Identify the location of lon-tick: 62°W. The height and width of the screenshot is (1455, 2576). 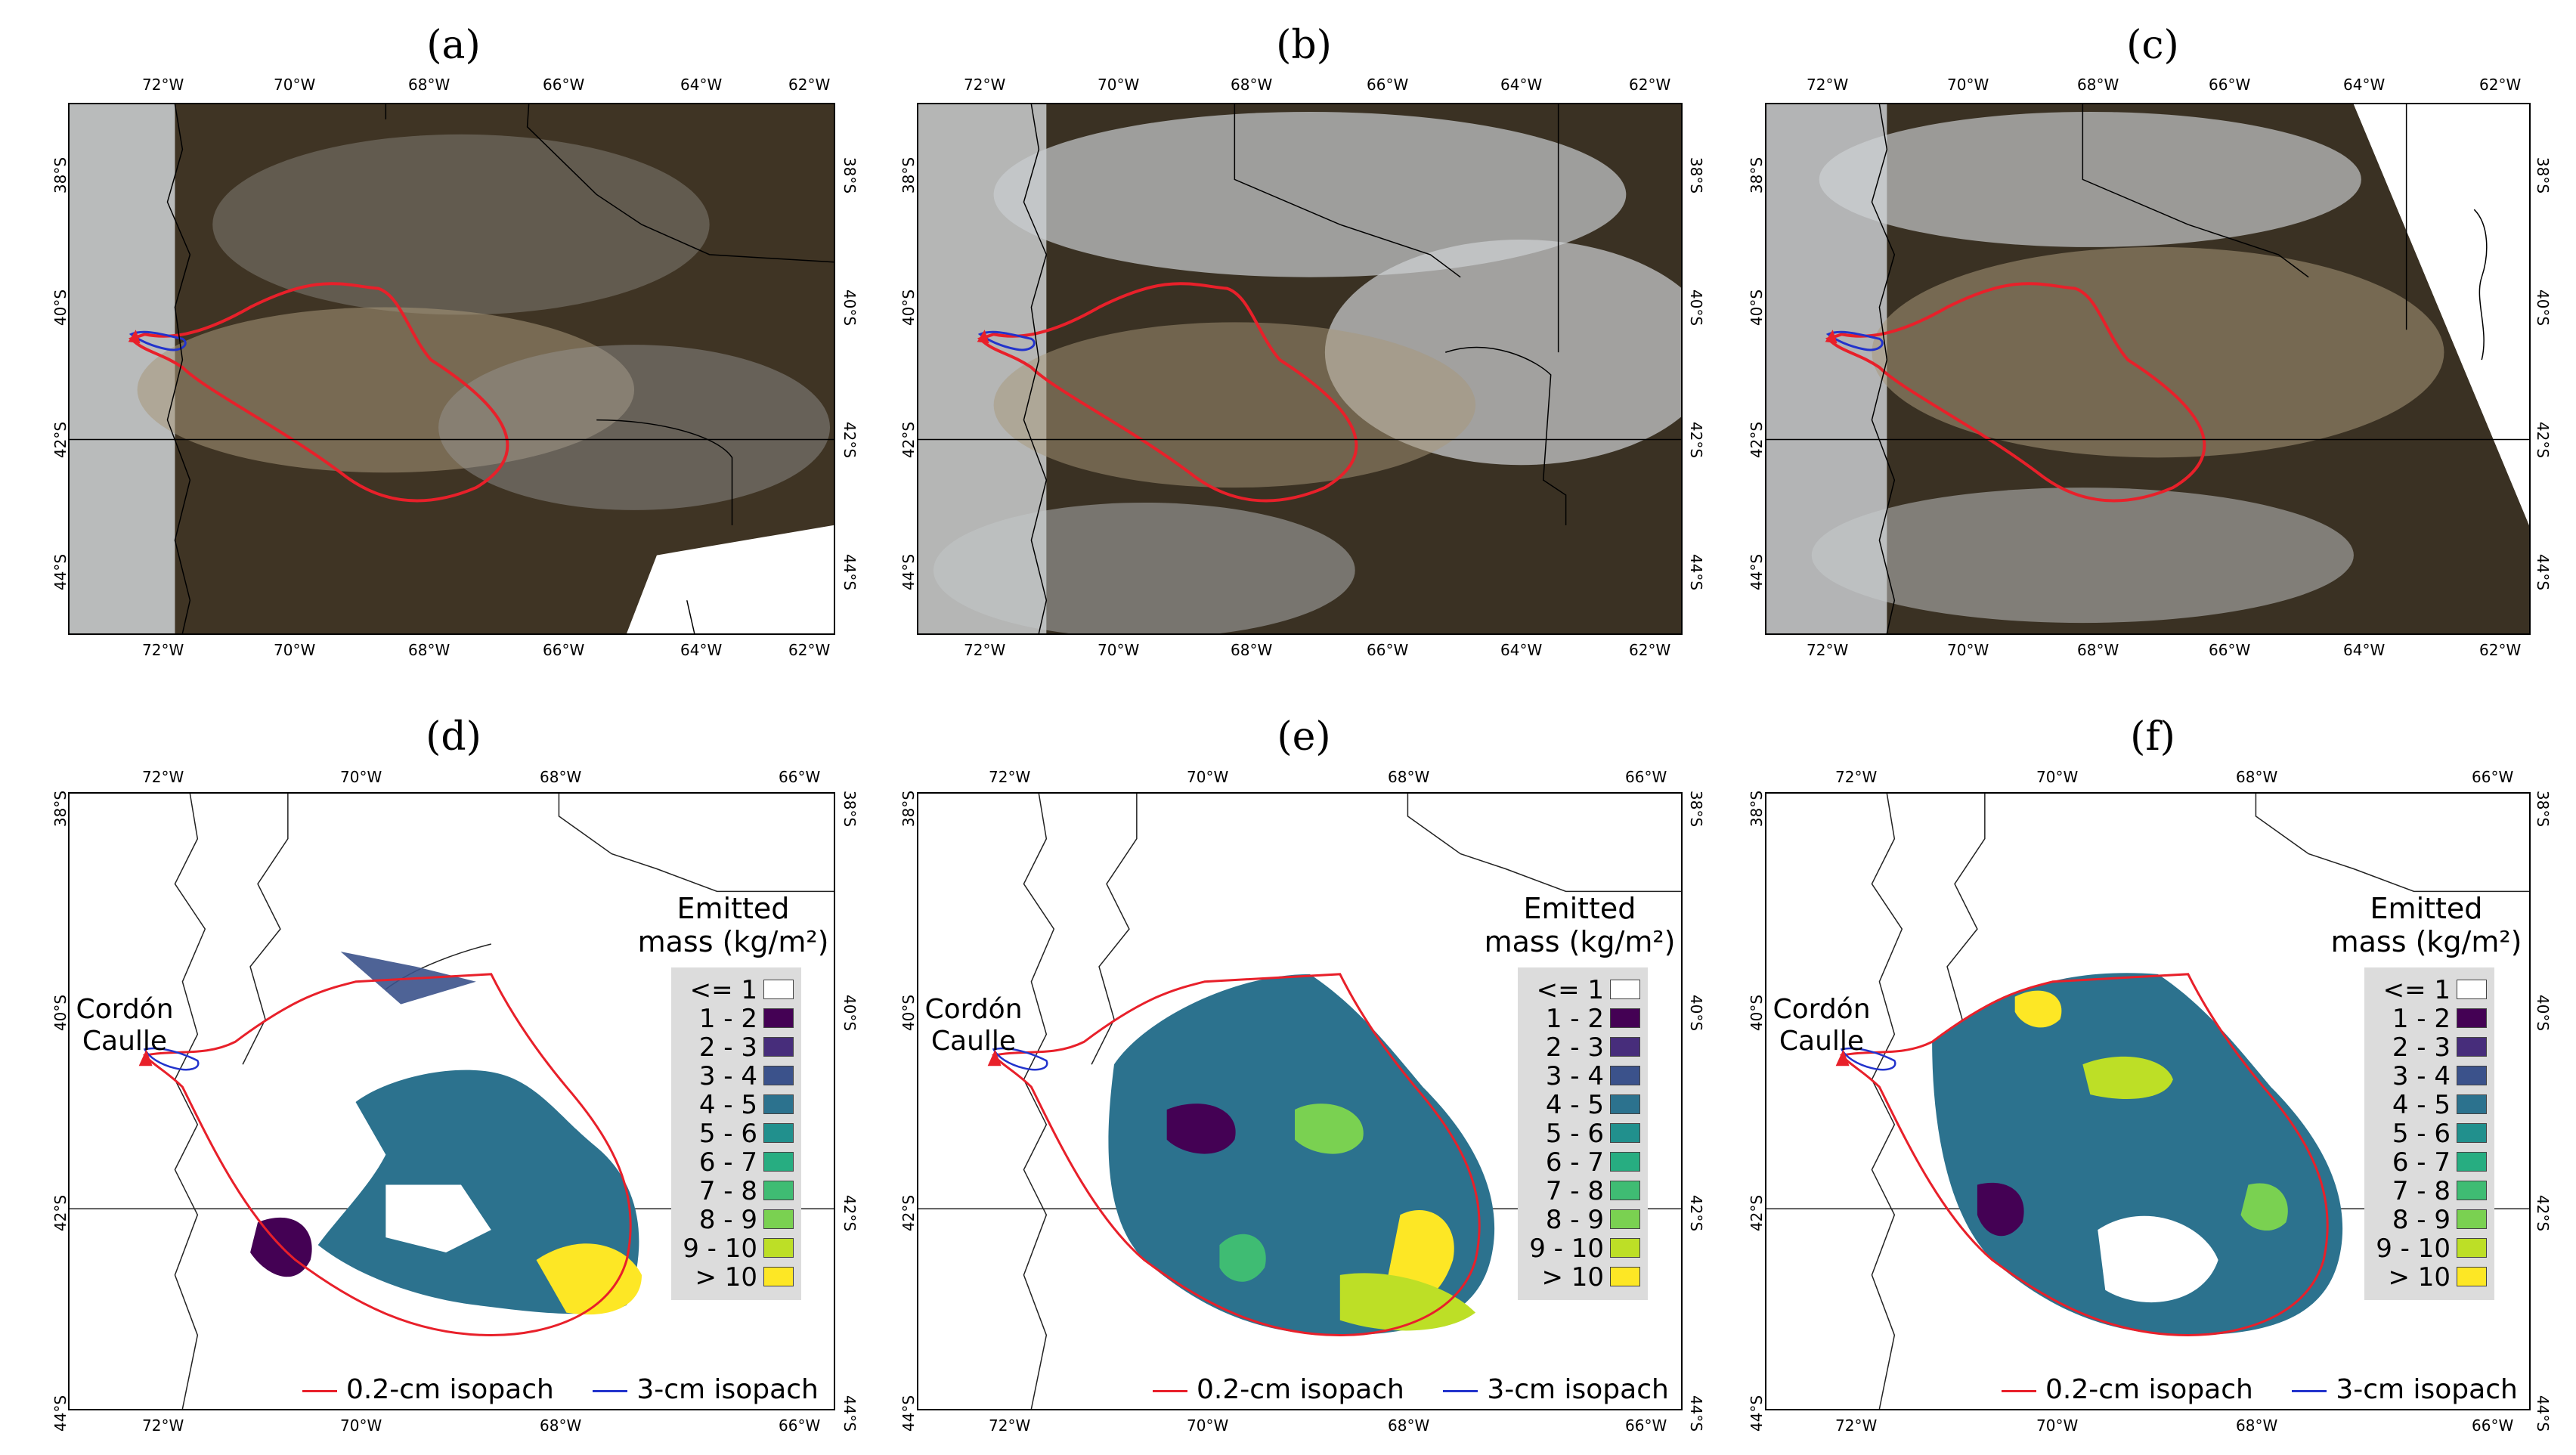
(2500, 85).